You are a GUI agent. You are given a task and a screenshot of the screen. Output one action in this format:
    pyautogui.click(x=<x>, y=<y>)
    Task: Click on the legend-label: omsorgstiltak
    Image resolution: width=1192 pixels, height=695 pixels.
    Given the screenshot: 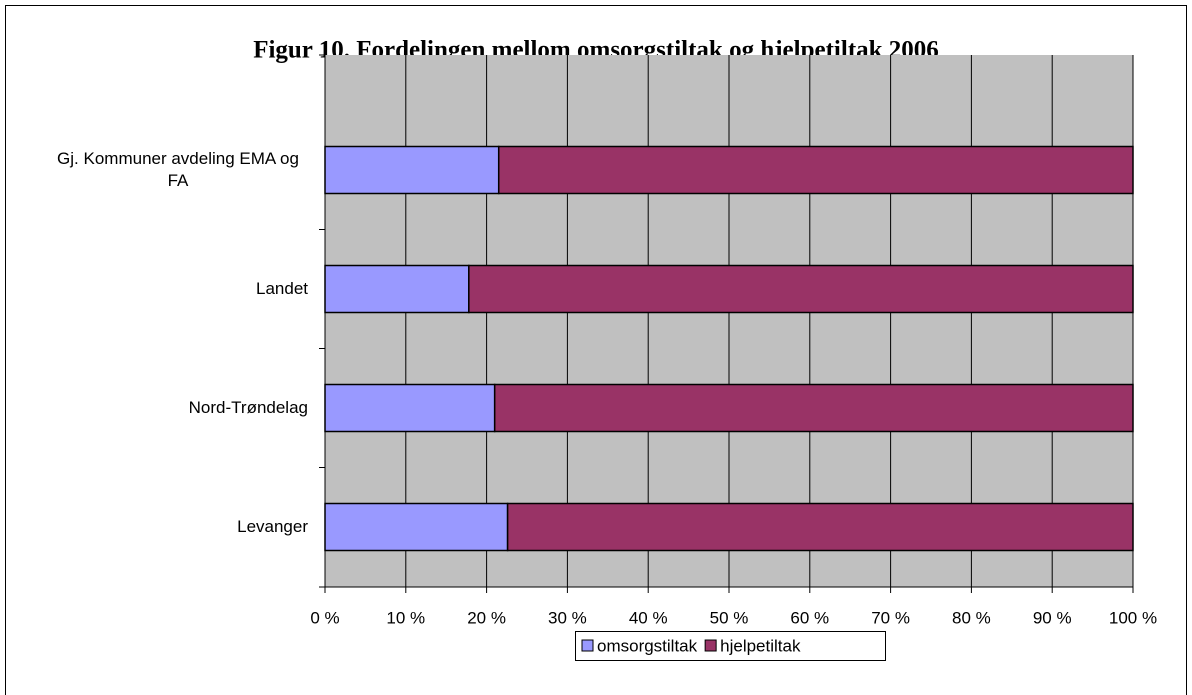 What is the action you would take?
    pyautogui.click(x=647, y=645)
    